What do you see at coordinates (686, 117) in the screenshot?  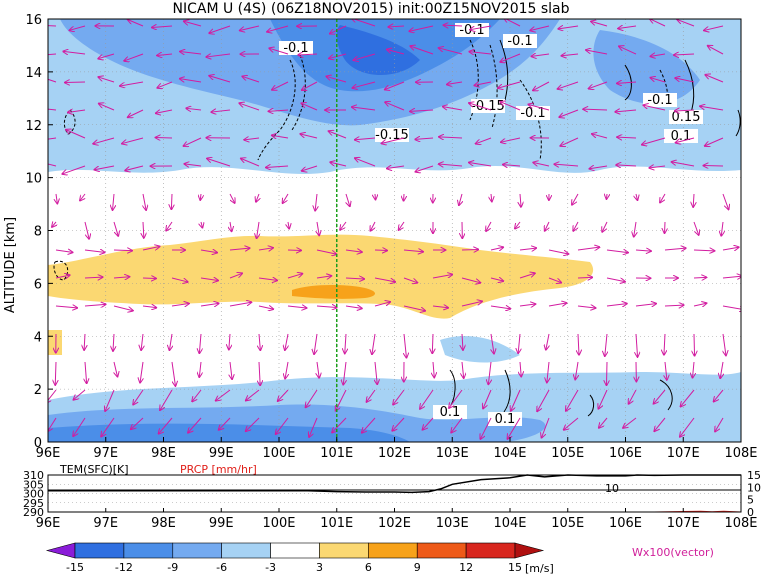 I see `contour-label: 0.15` at bounding box center [686, 117].